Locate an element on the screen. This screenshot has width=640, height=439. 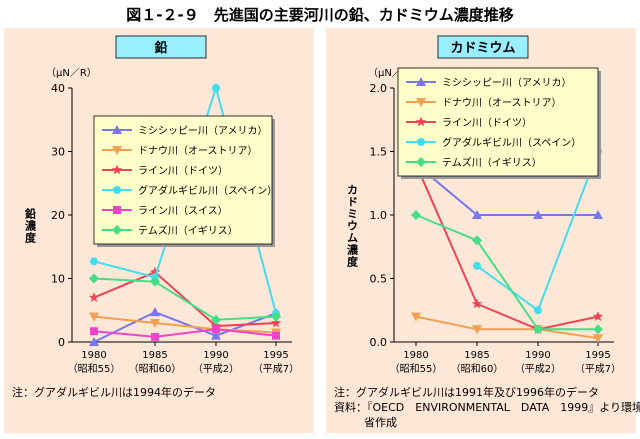
series-5-line is located at coordinates (185, 299).